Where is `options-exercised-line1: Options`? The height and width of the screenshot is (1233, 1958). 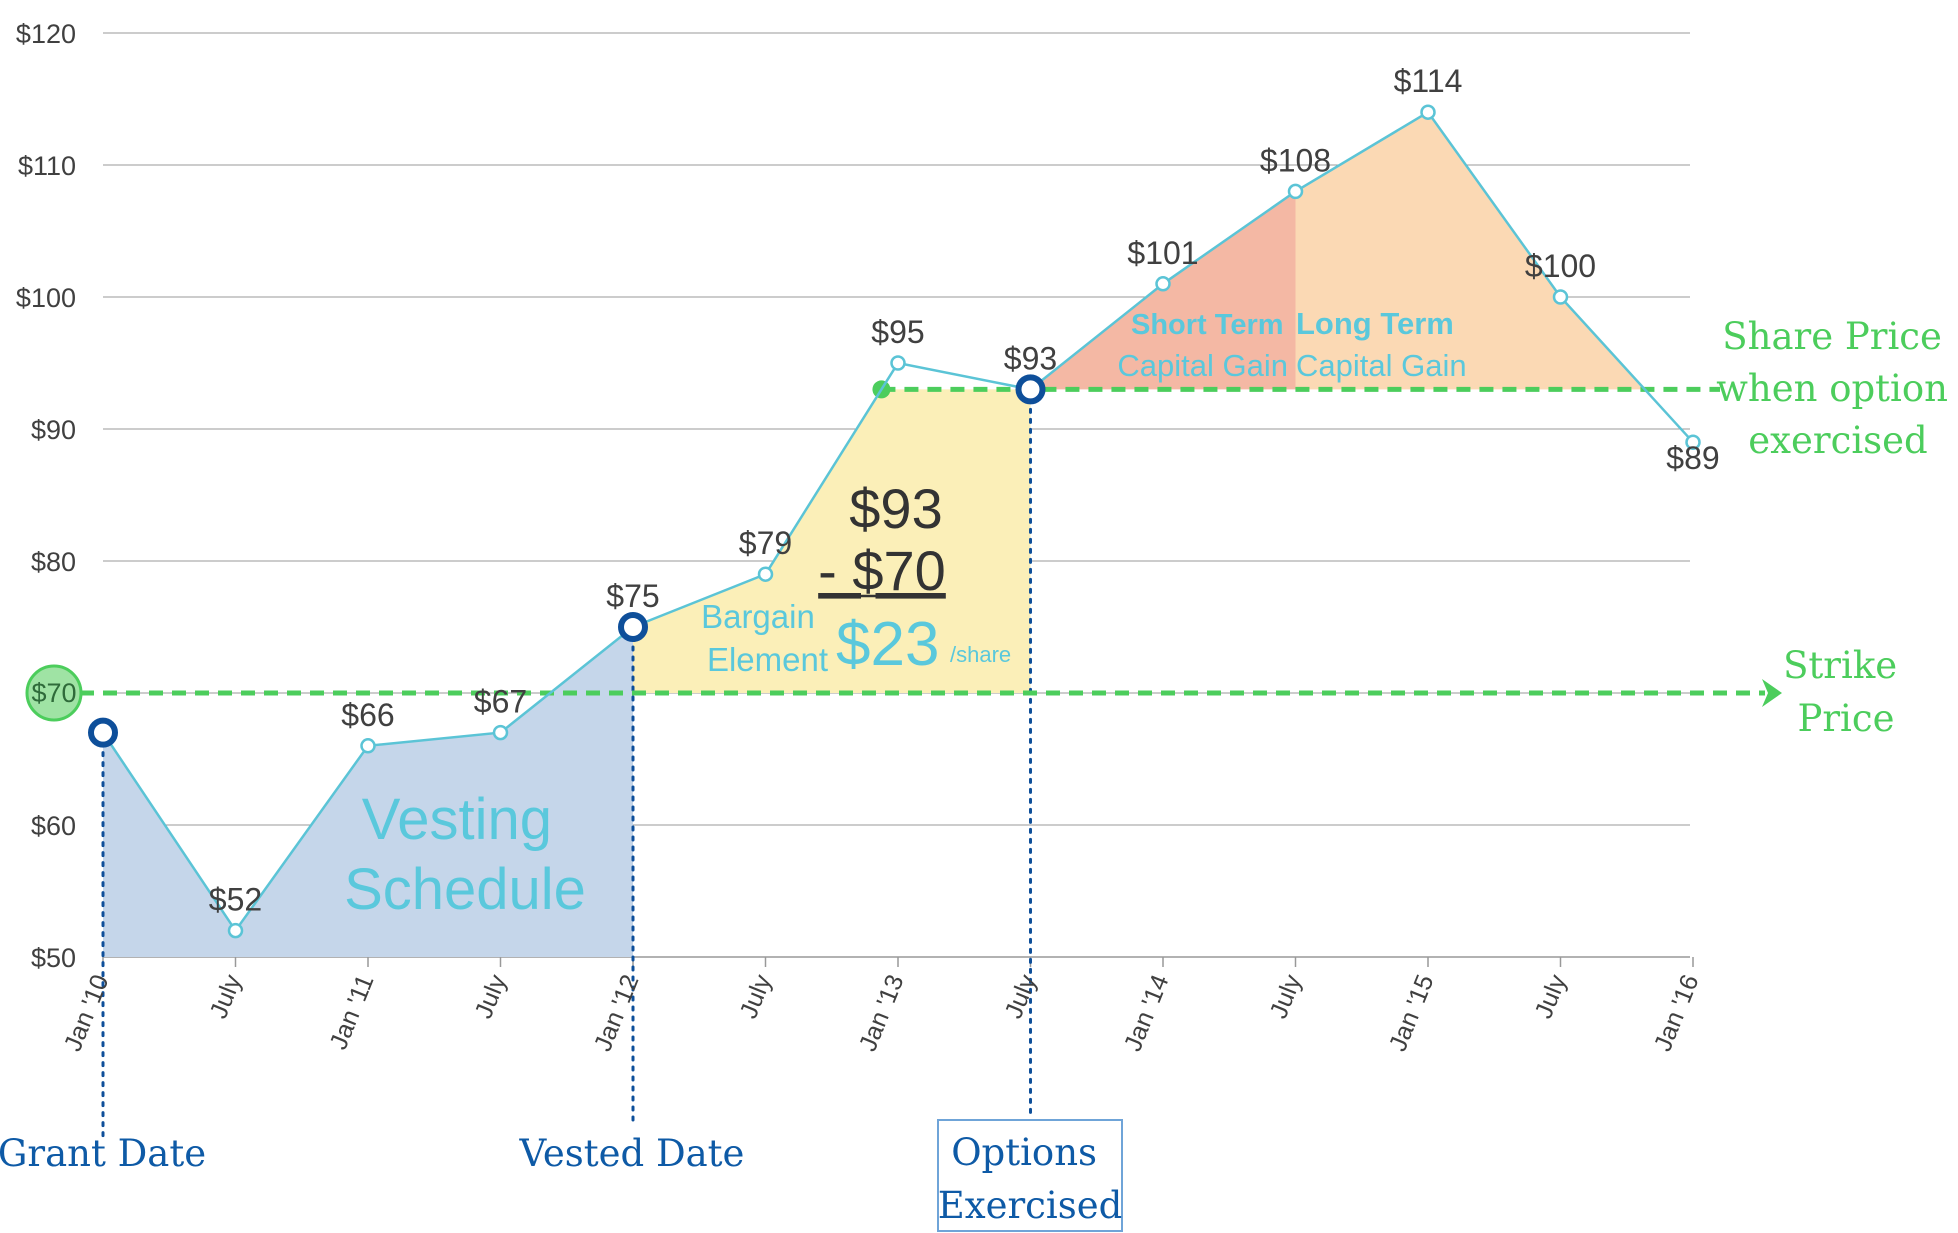
options-exercised-line1: Options is located at coordinates (1024, 1152).